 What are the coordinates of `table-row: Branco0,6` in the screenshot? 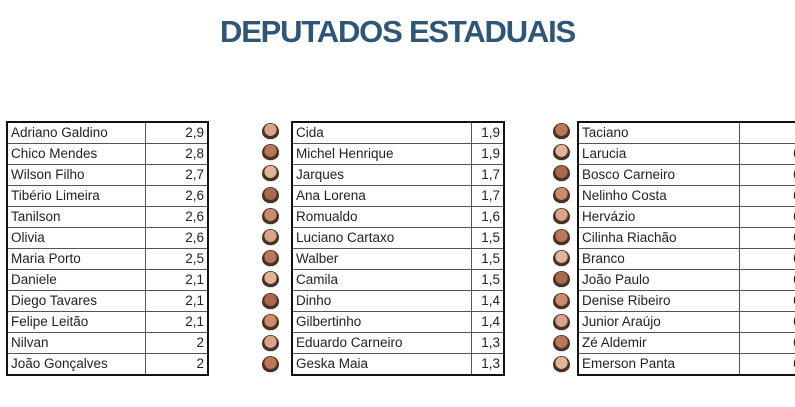 It's located at (686, 259).